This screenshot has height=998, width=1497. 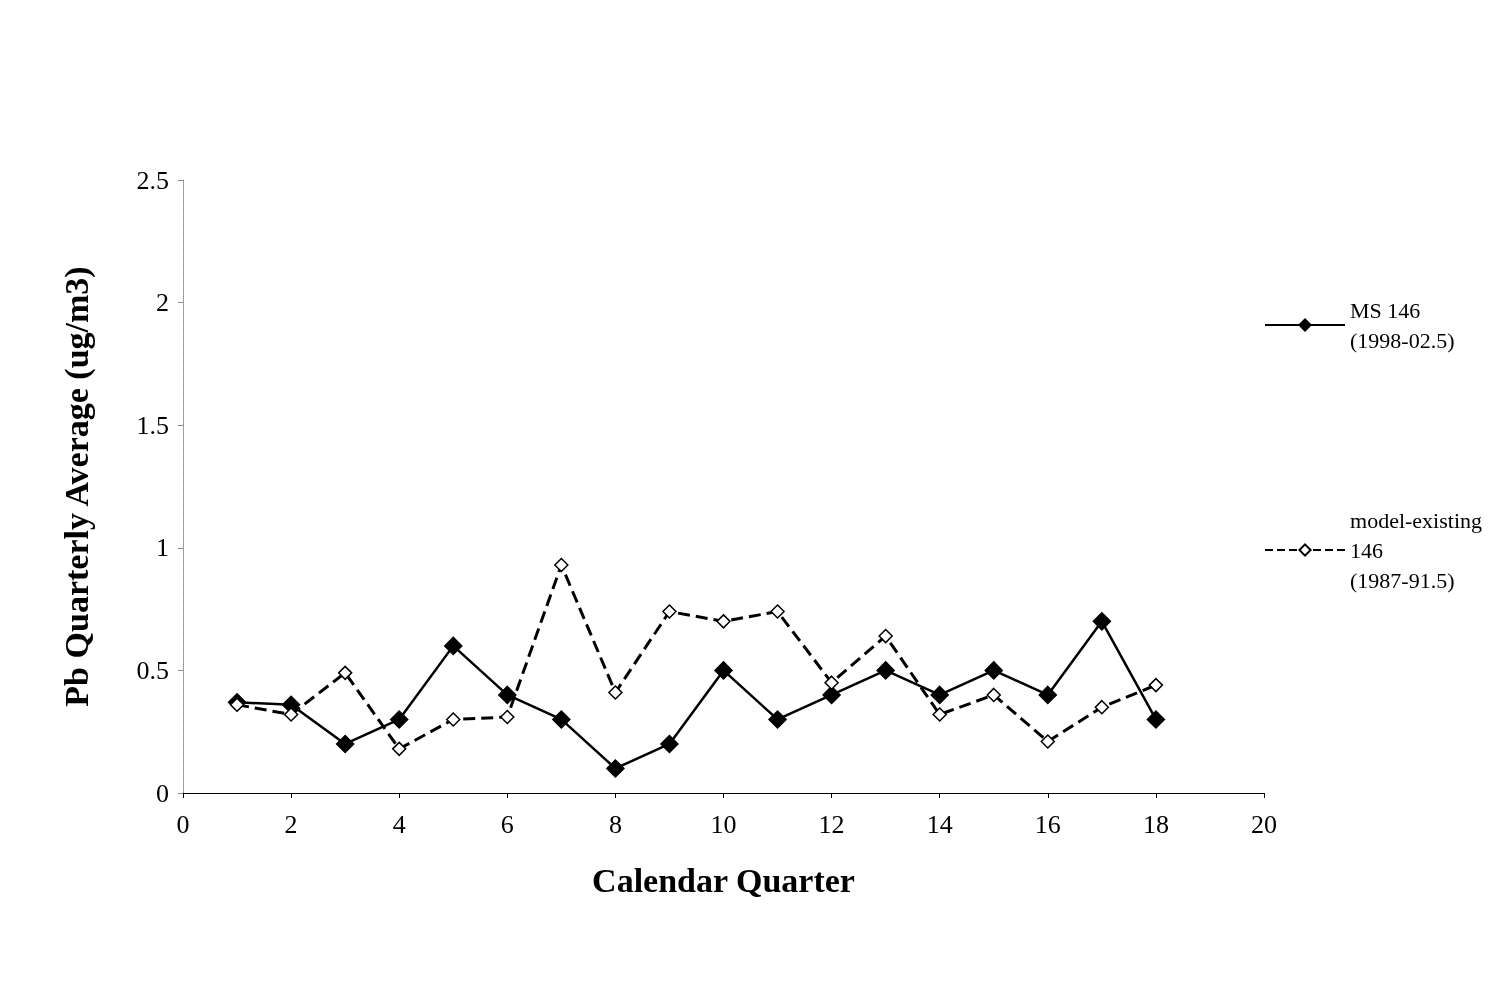 What do you see at coordinates (723, 880) in the screenshot?
I see `x-axis-title: Calendar Quarter` at bounding box center [723, 880].